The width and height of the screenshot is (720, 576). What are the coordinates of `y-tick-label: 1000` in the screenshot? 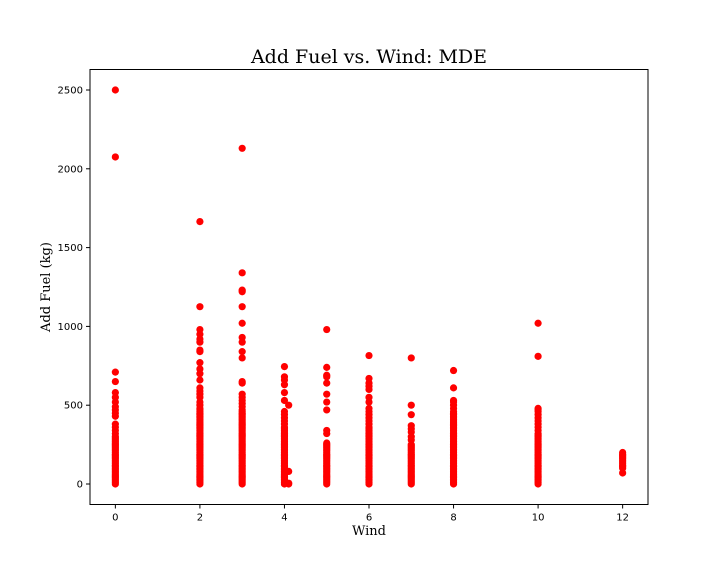 It's located at (70, 327).